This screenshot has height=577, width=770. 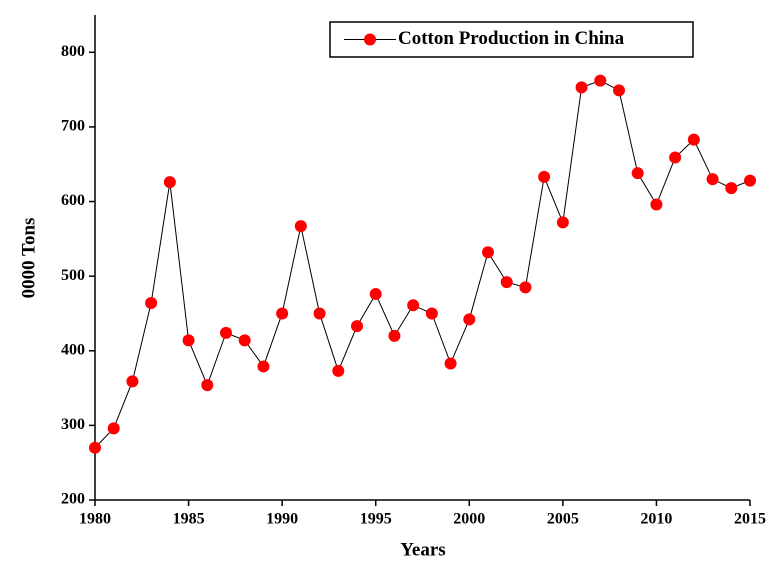 I want to click on x-tick-label: 2010, so click(x=656, y=519).